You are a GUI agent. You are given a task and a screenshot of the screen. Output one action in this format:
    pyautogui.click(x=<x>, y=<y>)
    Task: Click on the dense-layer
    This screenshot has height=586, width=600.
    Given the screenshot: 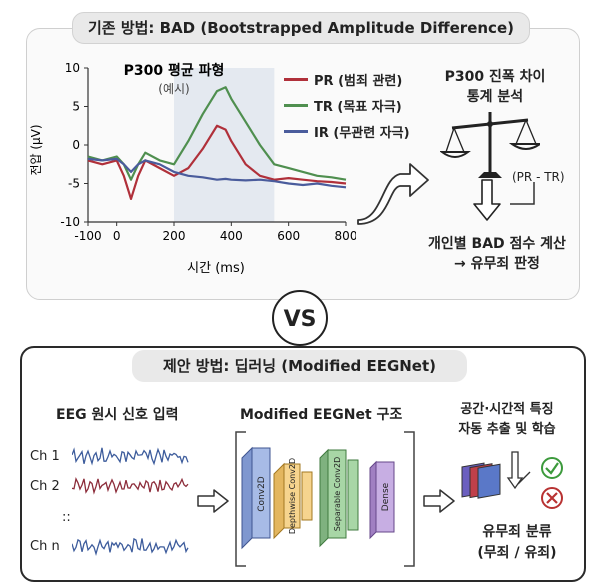 What is the action you would take?
    pyautogui.click(x=382, y=500)
    